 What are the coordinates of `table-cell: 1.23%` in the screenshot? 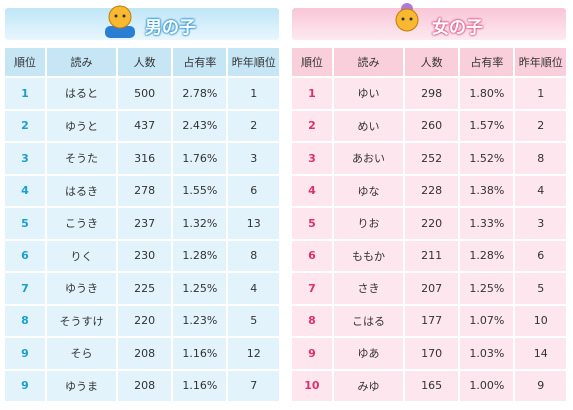 It's located at (200, 320).